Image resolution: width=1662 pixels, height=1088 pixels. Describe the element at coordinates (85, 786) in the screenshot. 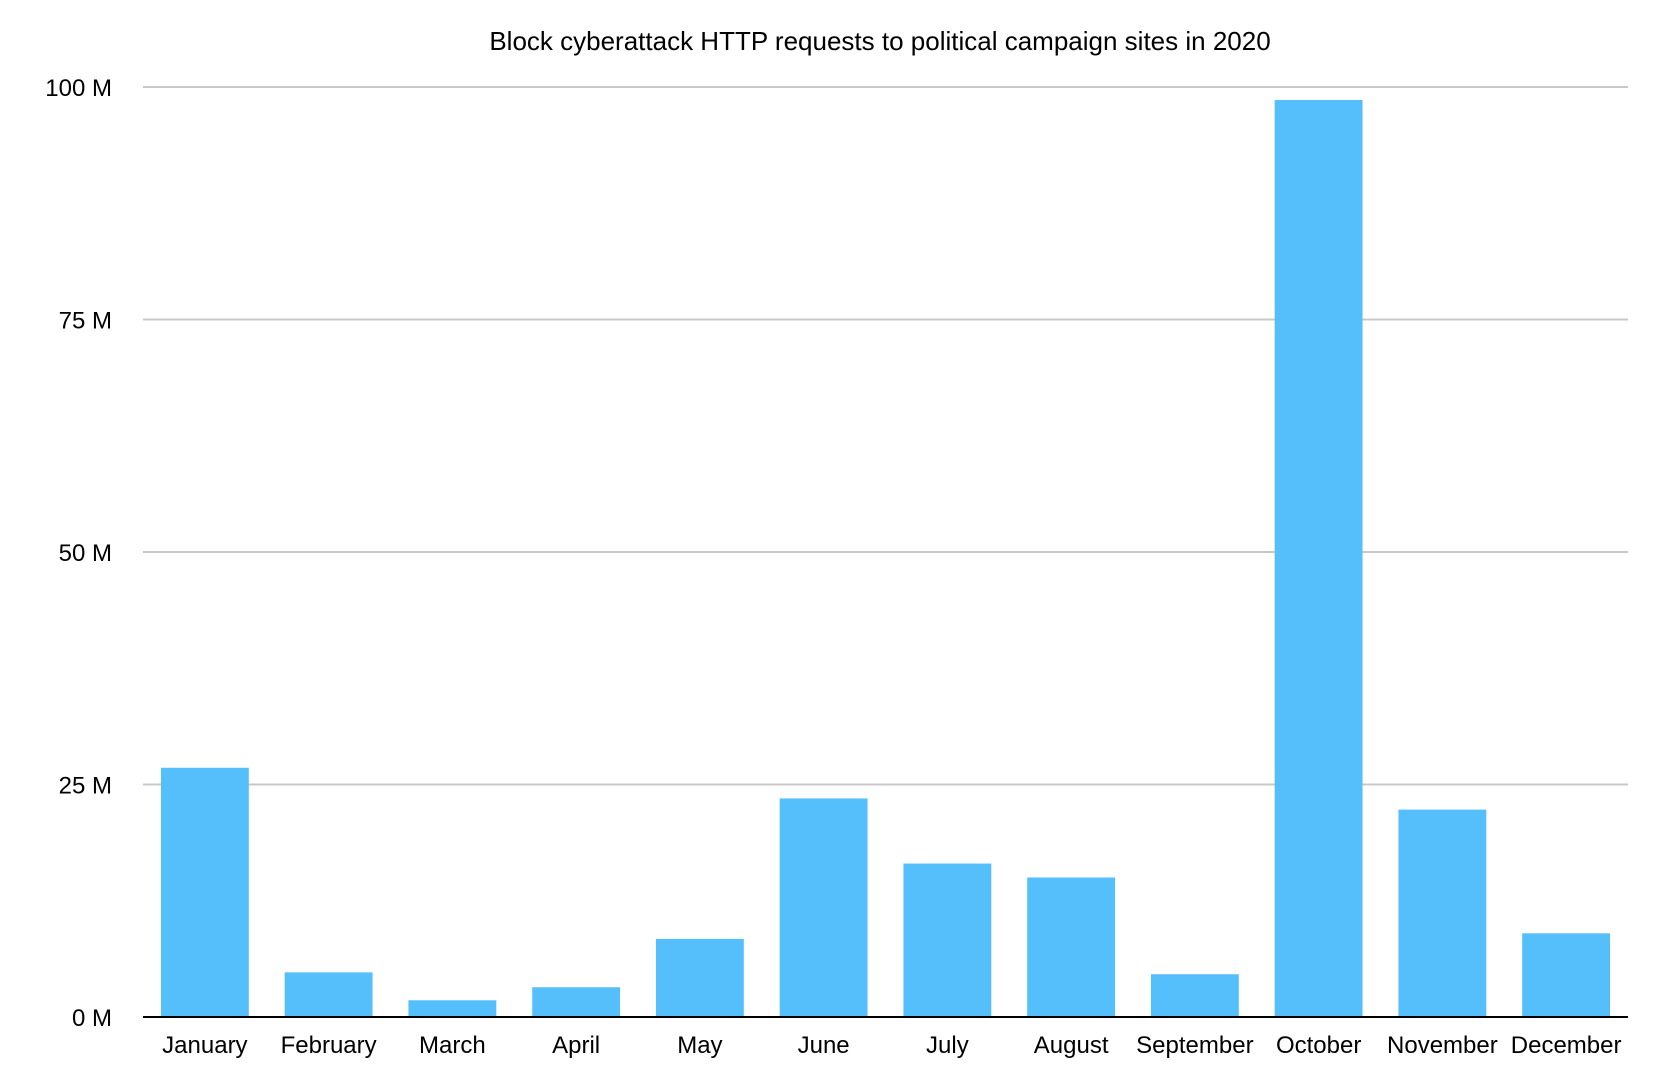

I see `y-tick-label: 25 M` at that location.